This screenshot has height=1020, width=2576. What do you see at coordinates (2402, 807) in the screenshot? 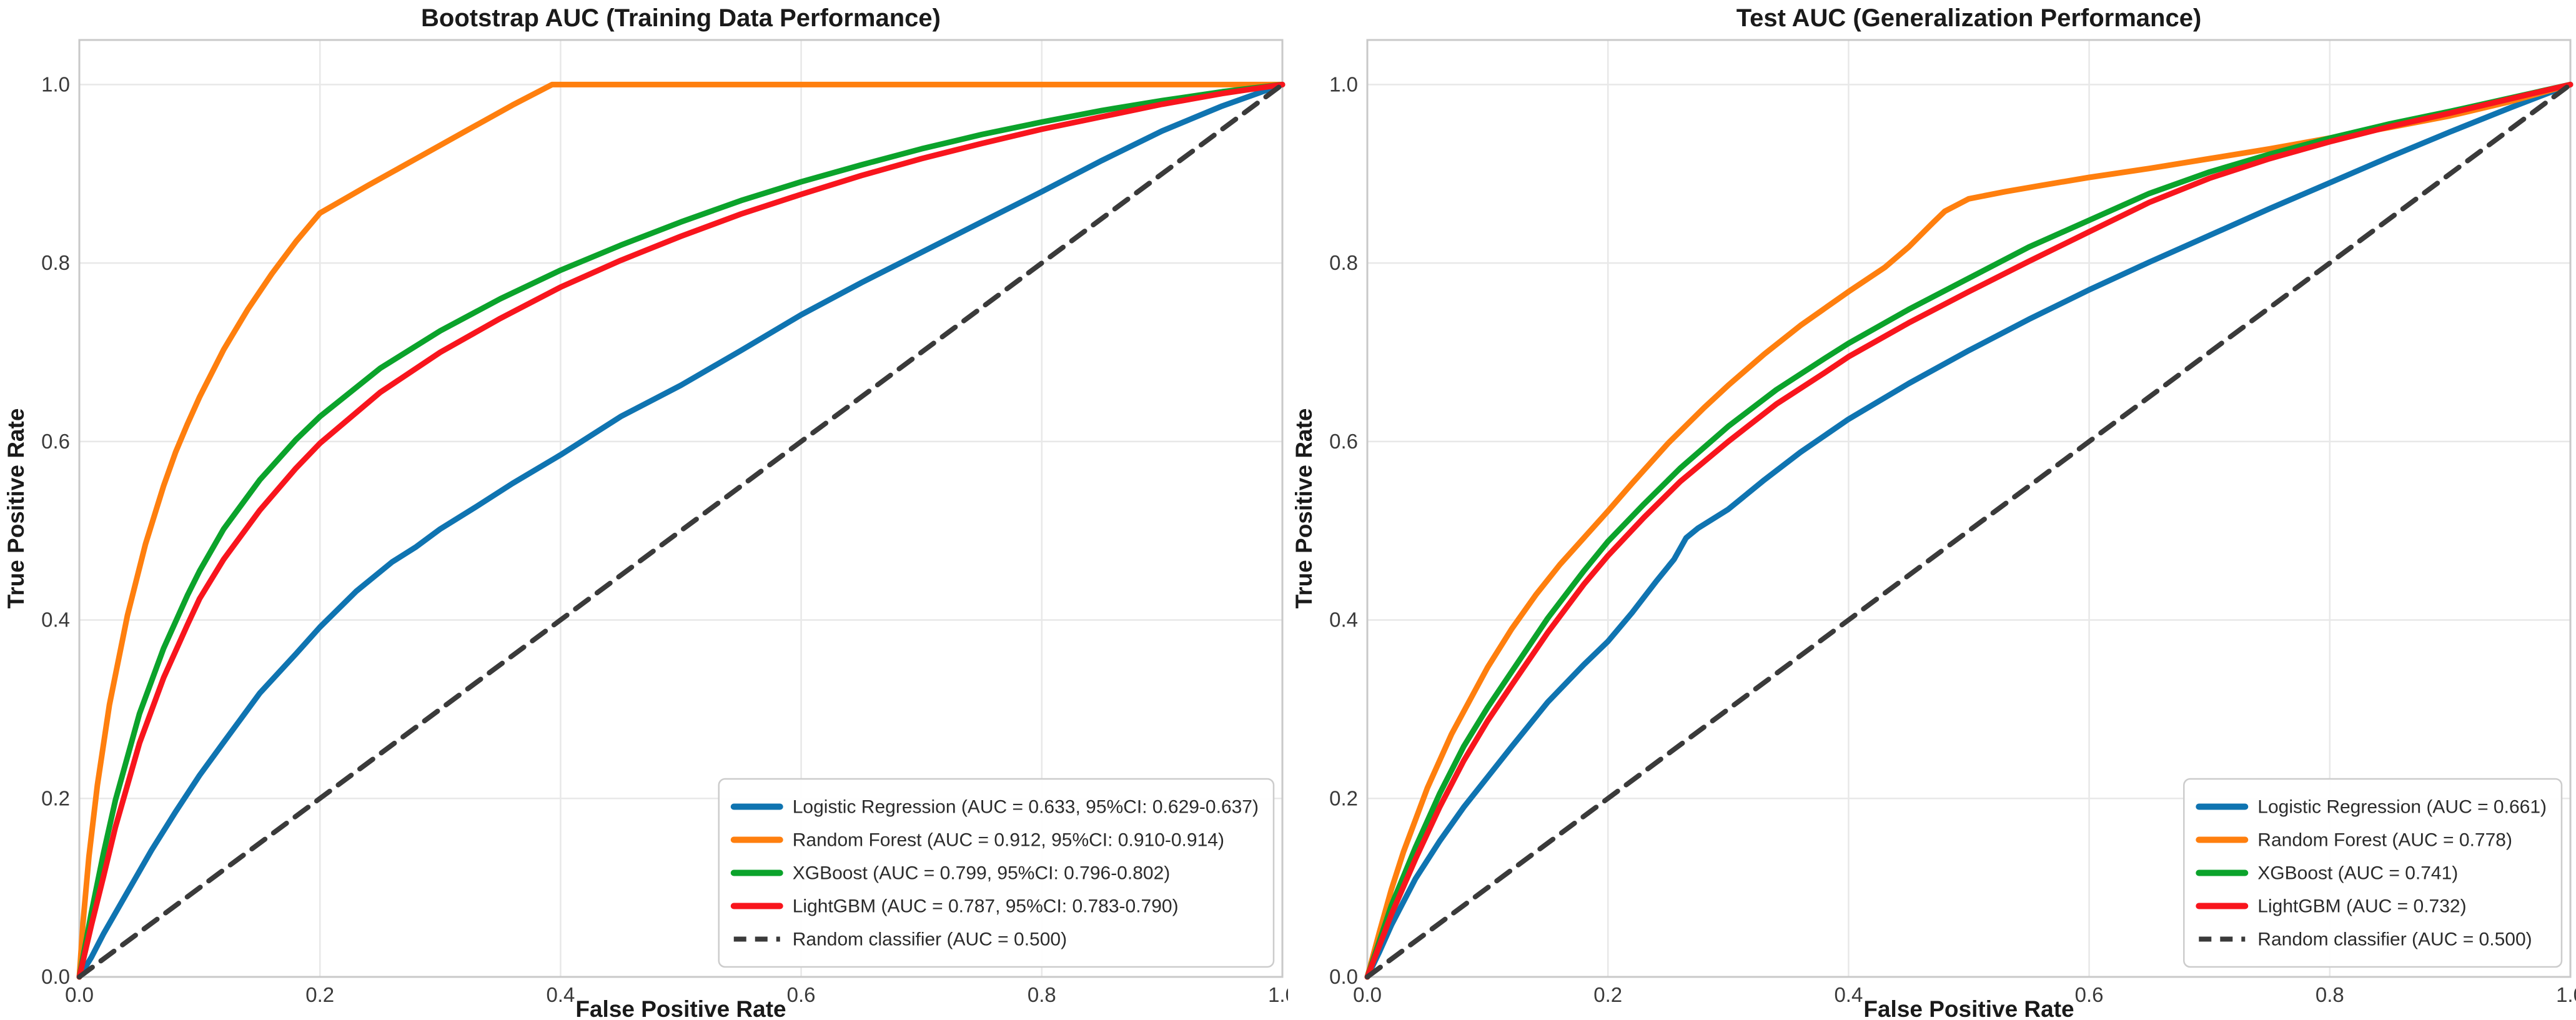
I see `legend-label: Logistic Regression (AUC = 0.661)` at bounding box center [2402, 807].